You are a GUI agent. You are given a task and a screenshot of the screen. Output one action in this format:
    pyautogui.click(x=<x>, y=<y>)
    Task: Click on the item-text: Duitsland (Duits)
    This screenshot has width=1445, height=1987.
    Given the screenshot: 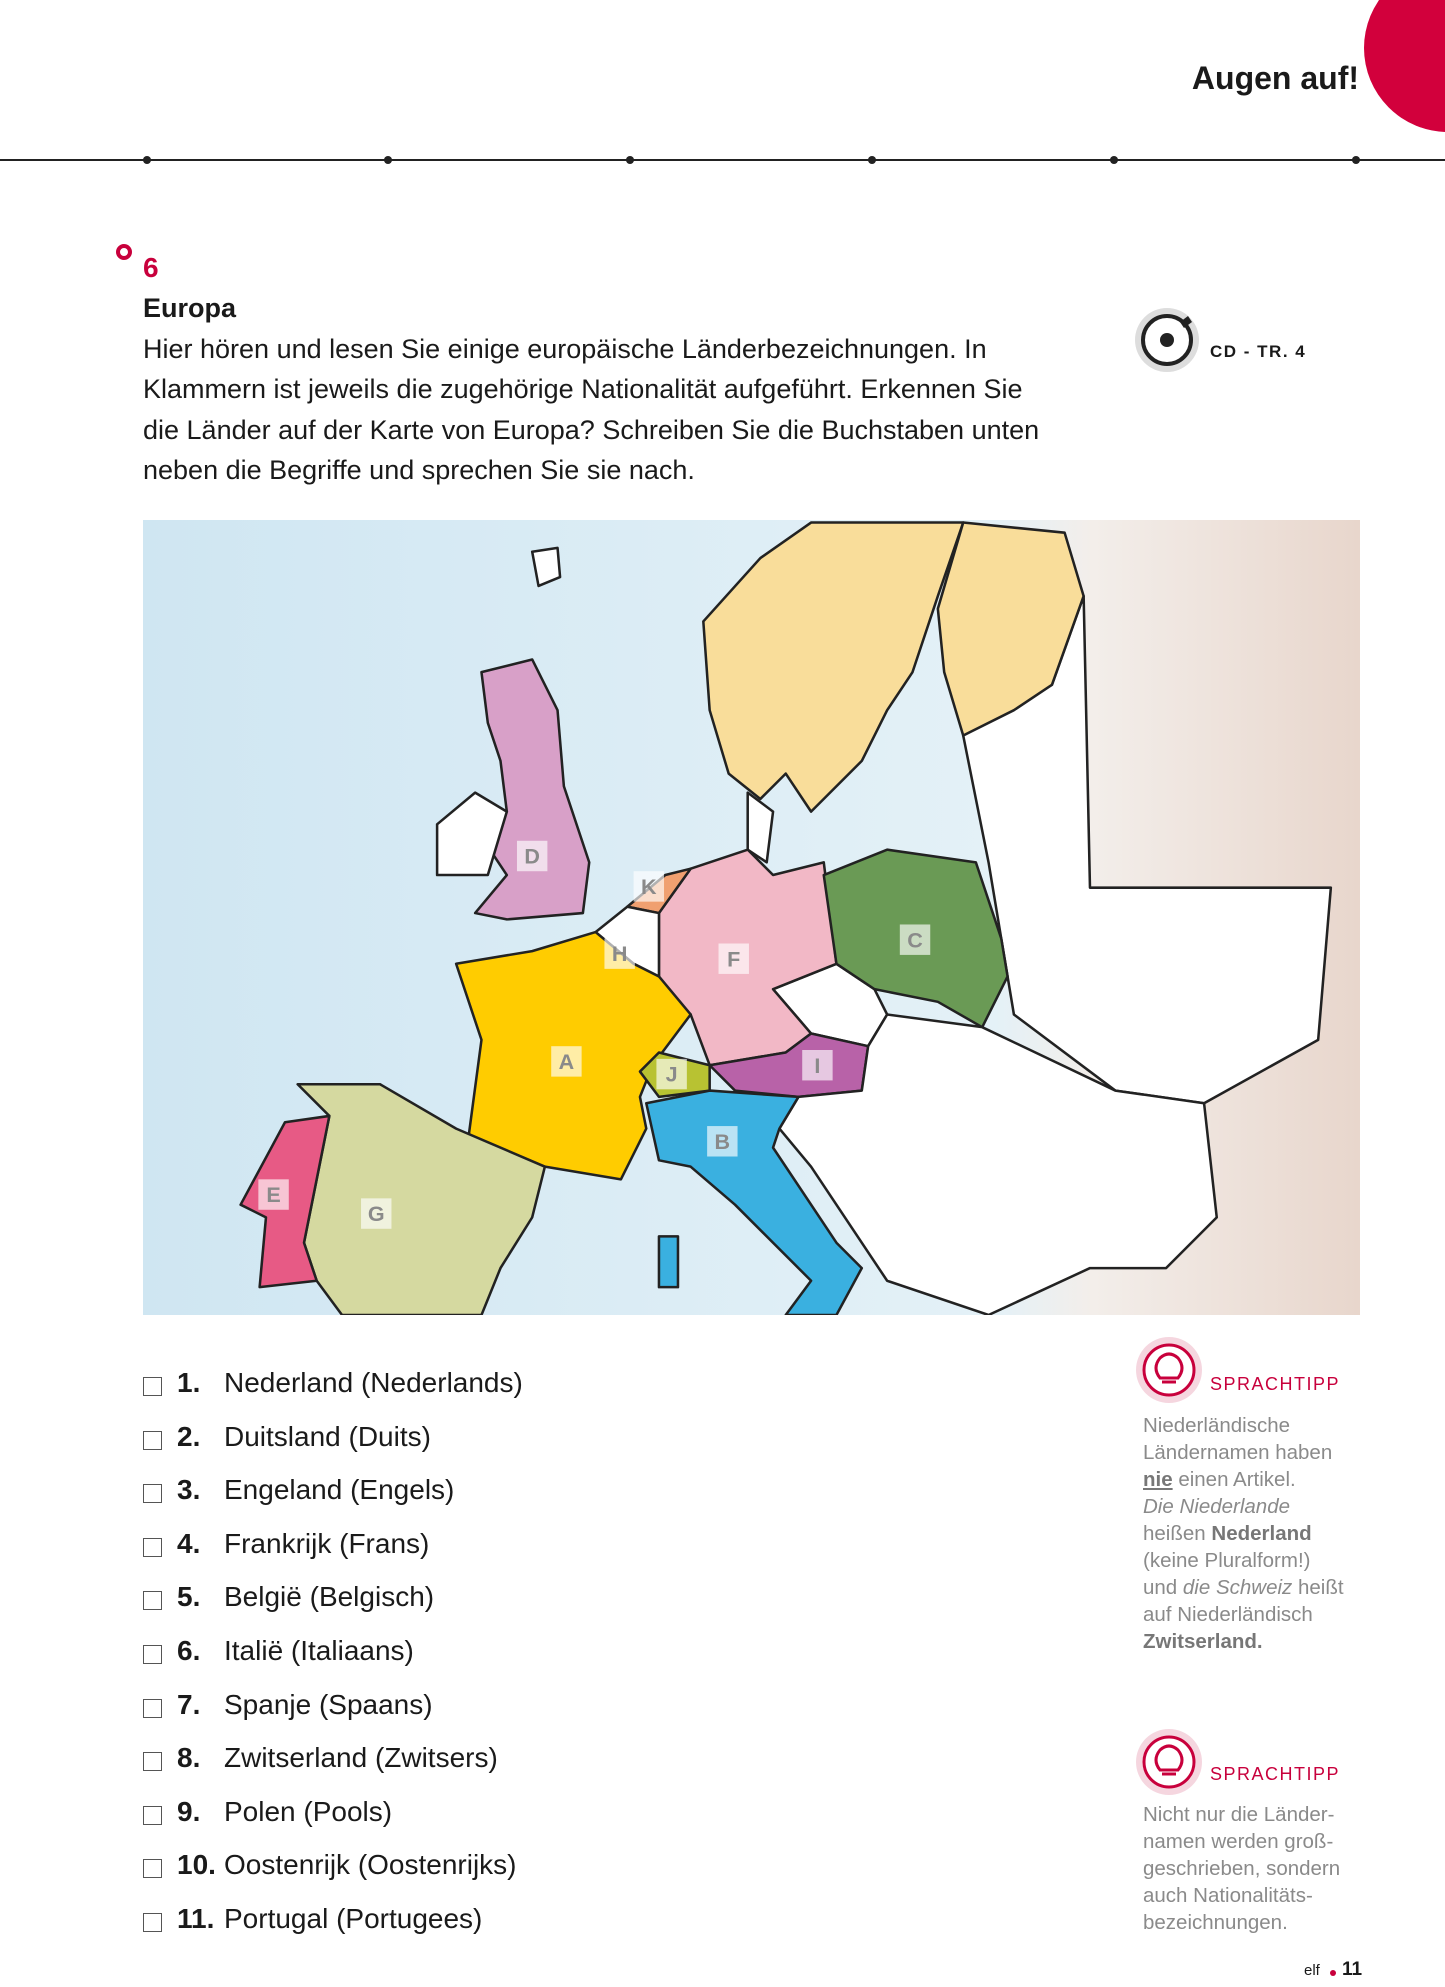 What is the action you would take?
    pyautogui.click(x=327, y=1436)
    